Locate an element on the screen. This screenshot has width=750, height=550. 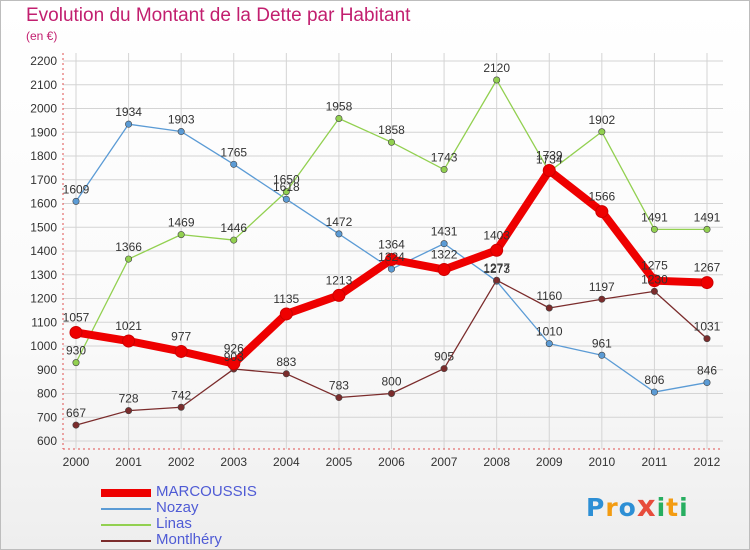
data-label: 1934 is located at coordinates (128, 112).